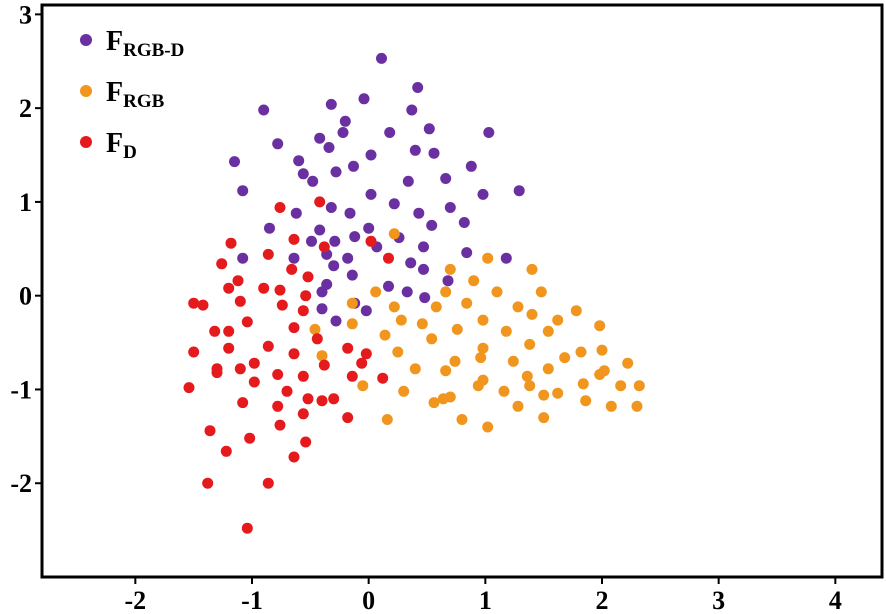 Image resolution: width=886 pixels, height=614 pixels. What do you see at coordinates (252, 600) in the screenshot?
I see `x-tick-label: -1` at bounding box center [252, 600].